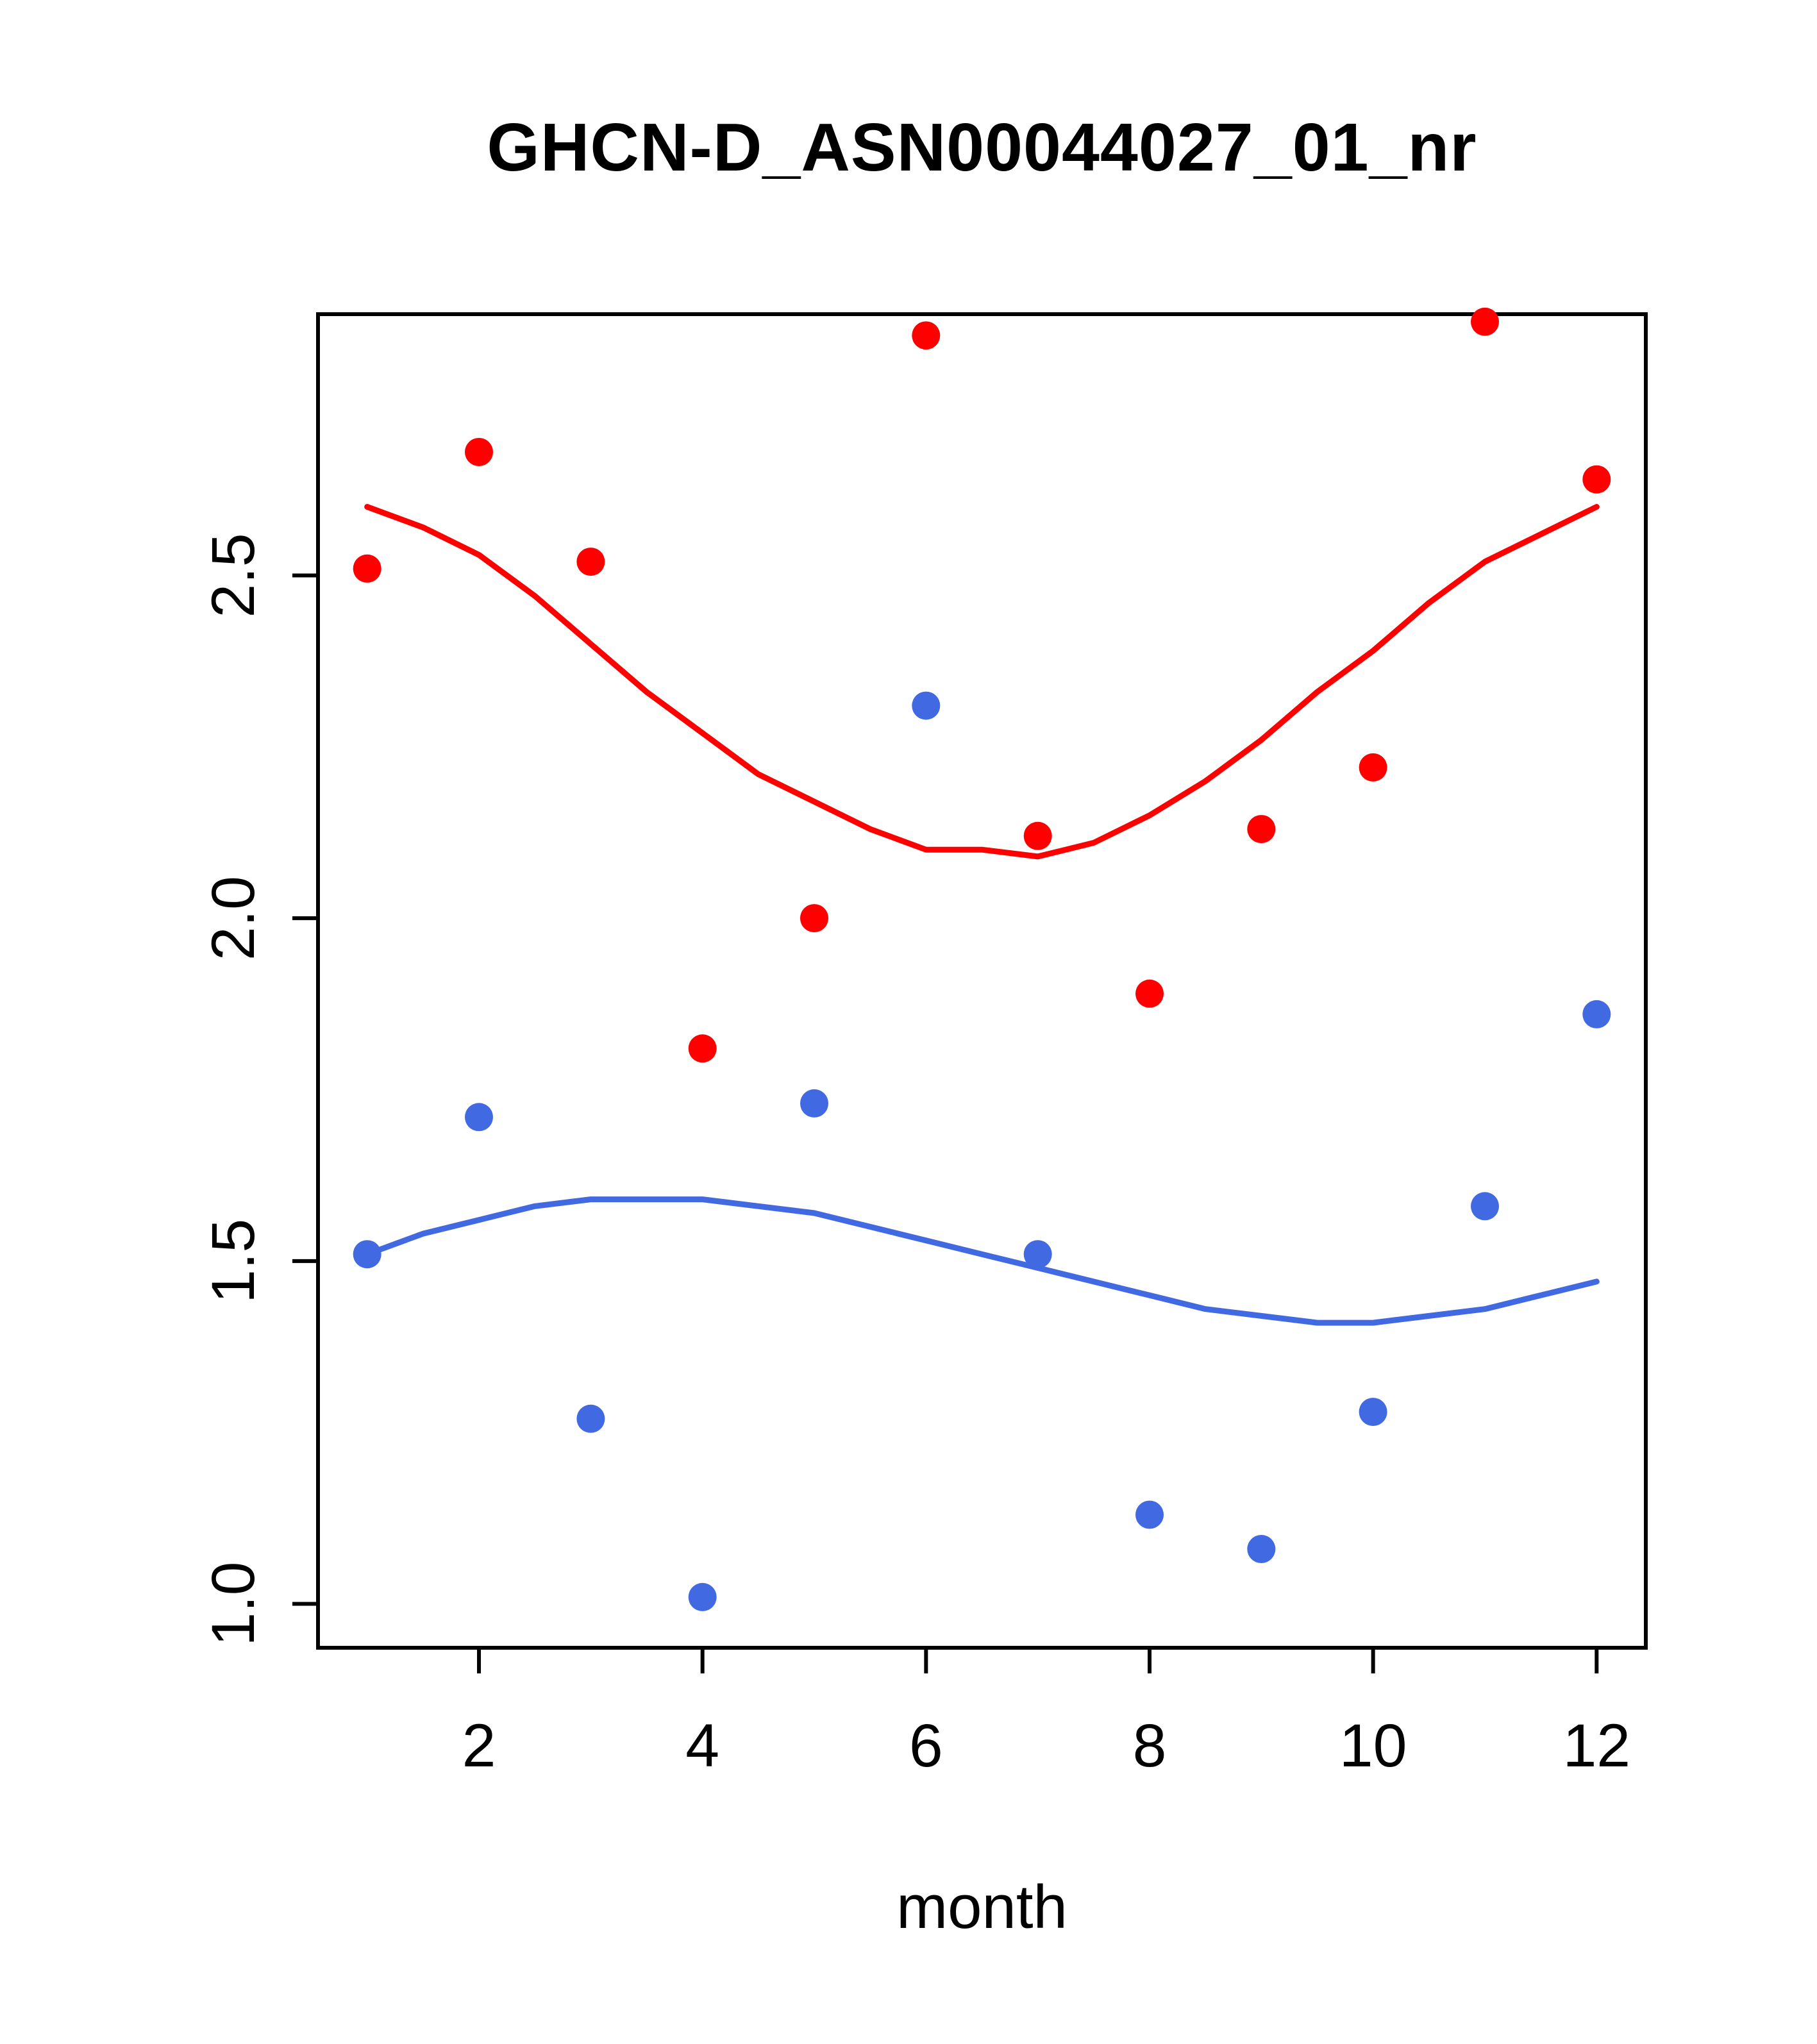 The image size is (1817, 2044). I want to click on x-axis-label: month, so click(982, 1907).